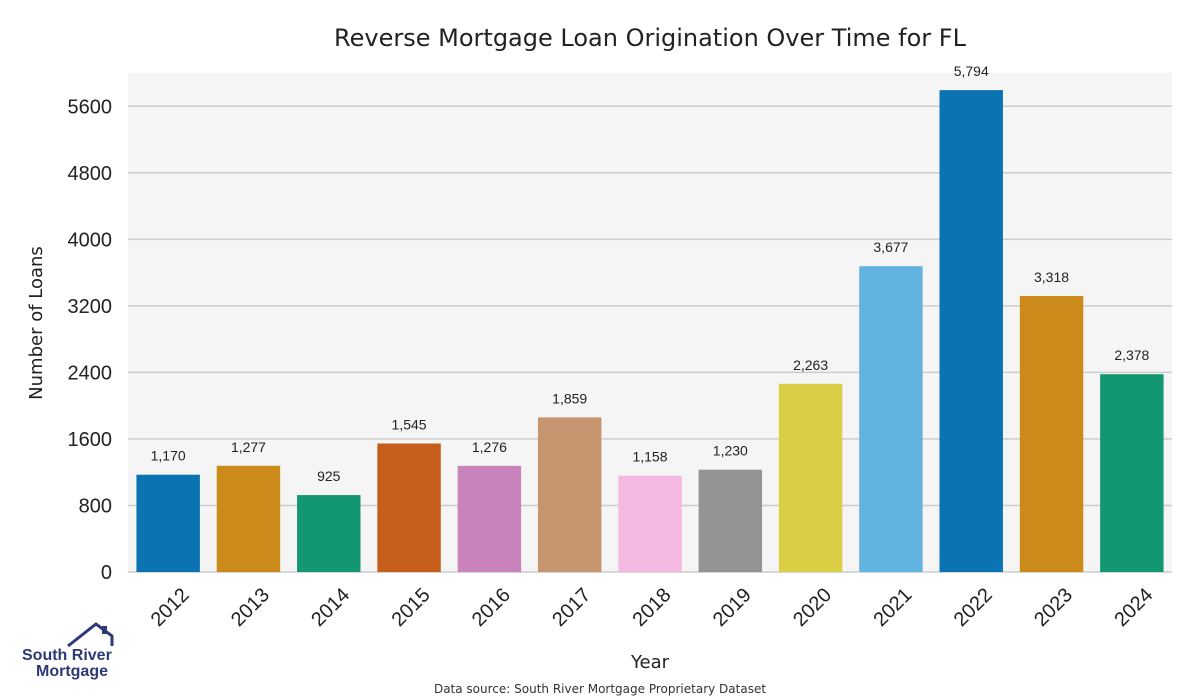 The width and height of the screenshot is (1200, 700). Describe the element at coordinates (650, 662) in the screenshot. I see `x-axis-label: Year` at that location.